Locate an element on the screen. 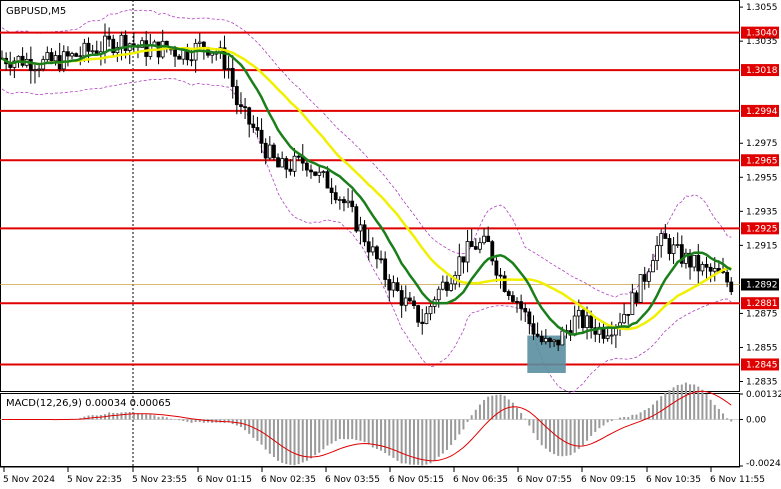 This screenshot has width=781, height=489. y-tick-label: 1.3035 is located at coordinates (762, 42).